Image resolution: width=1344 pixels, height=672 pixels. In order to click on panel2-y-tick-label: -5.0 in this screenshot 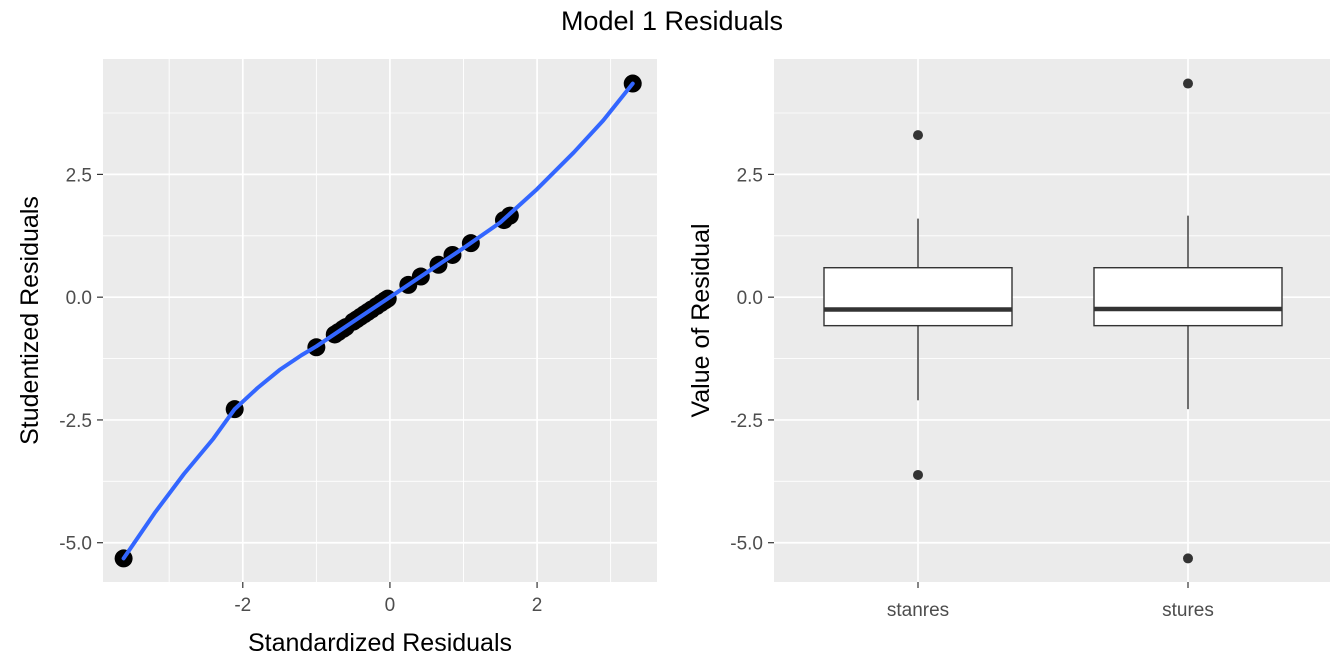, I will do `click(746, 544)`.